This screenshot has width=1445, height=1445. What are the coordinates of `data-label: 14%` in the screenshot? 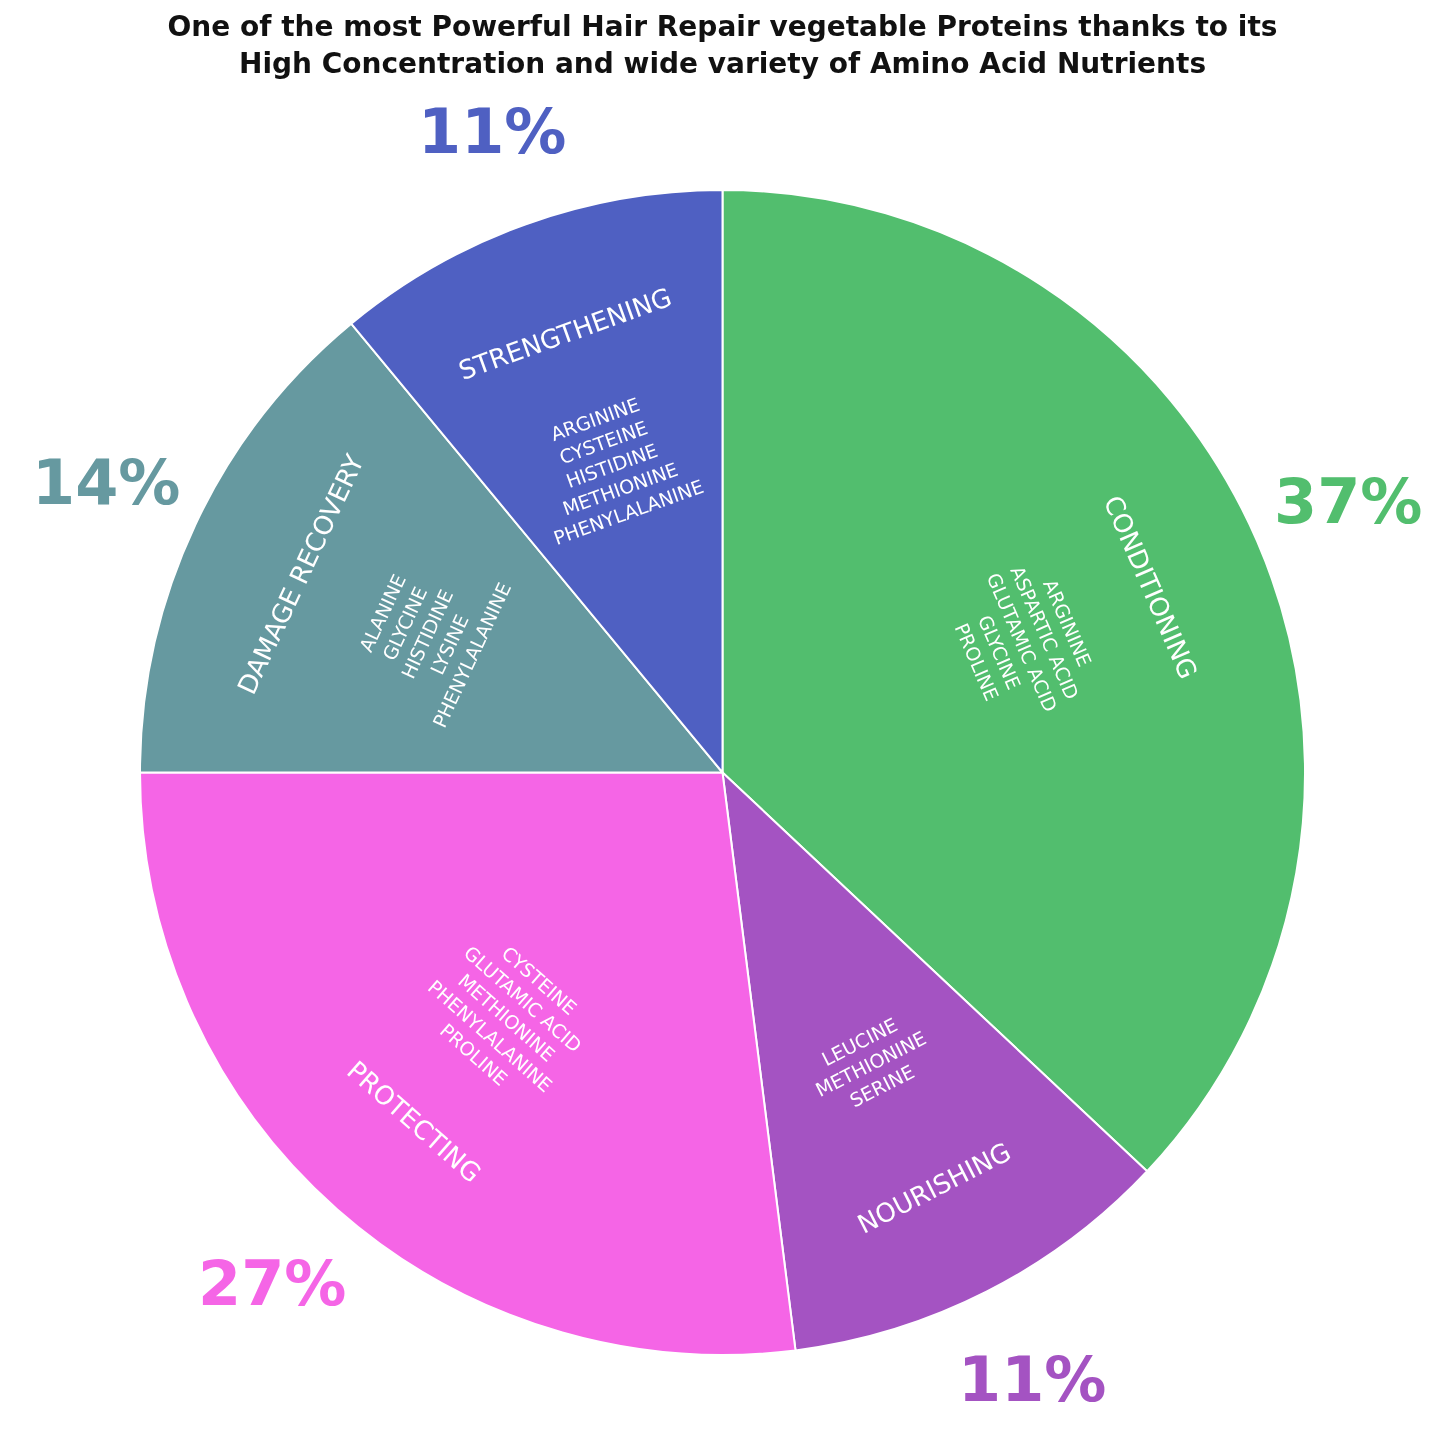 It's located at (106, 482).